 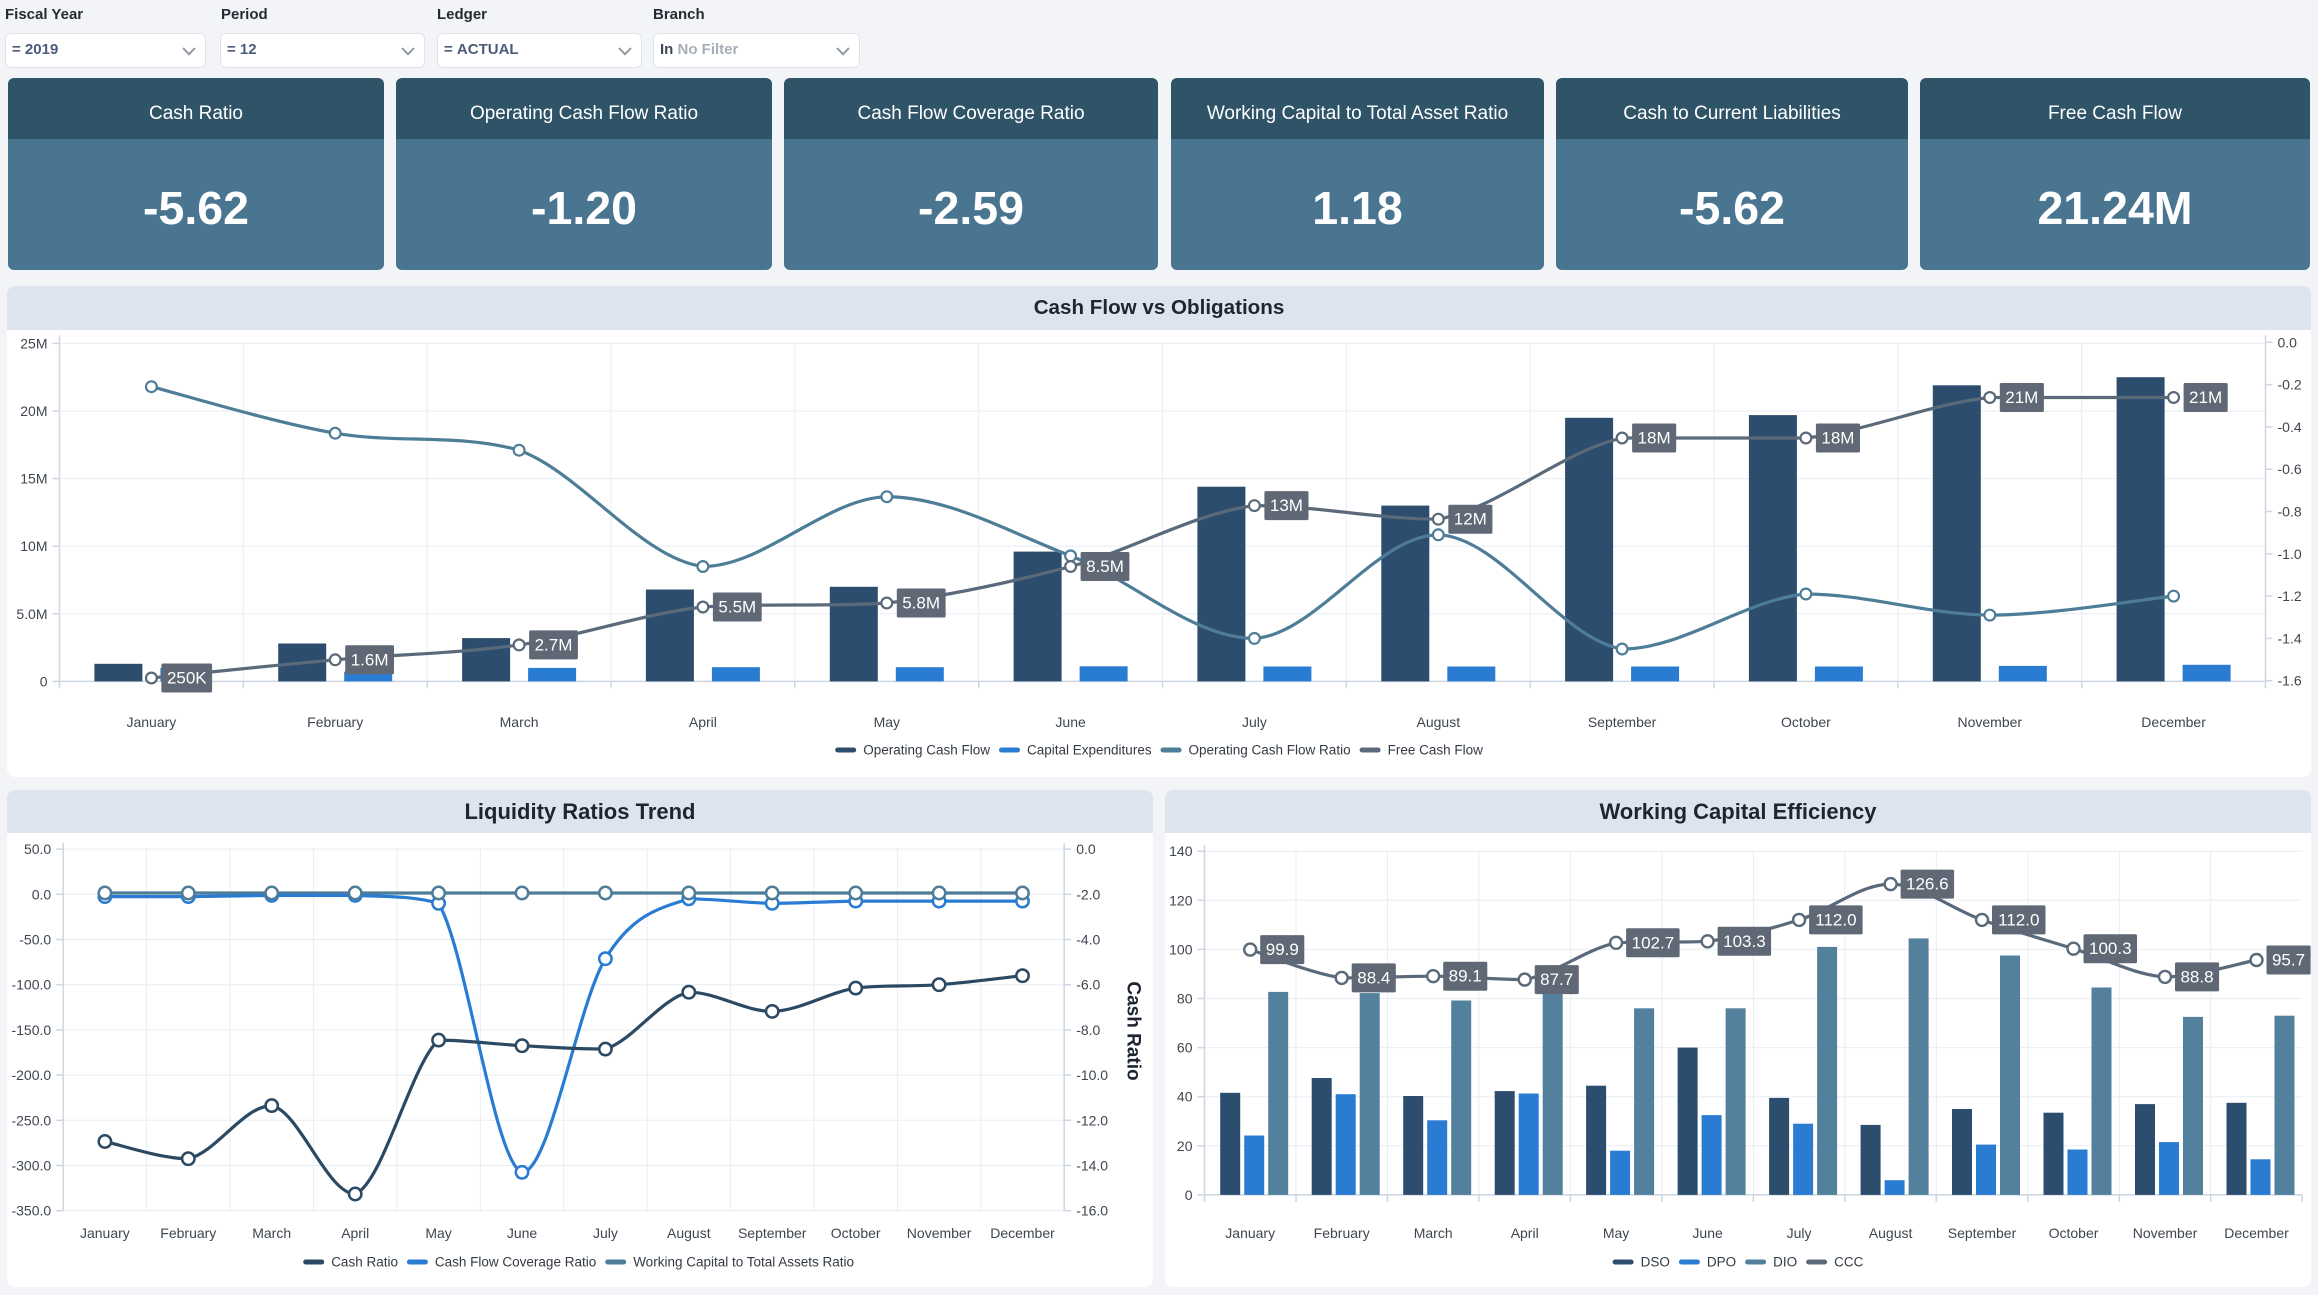 What do you see at coordinates (1436, 750) in the screenshot?
I see `svg-text: Free Cash Flow` at bounding box center [1436, 750].